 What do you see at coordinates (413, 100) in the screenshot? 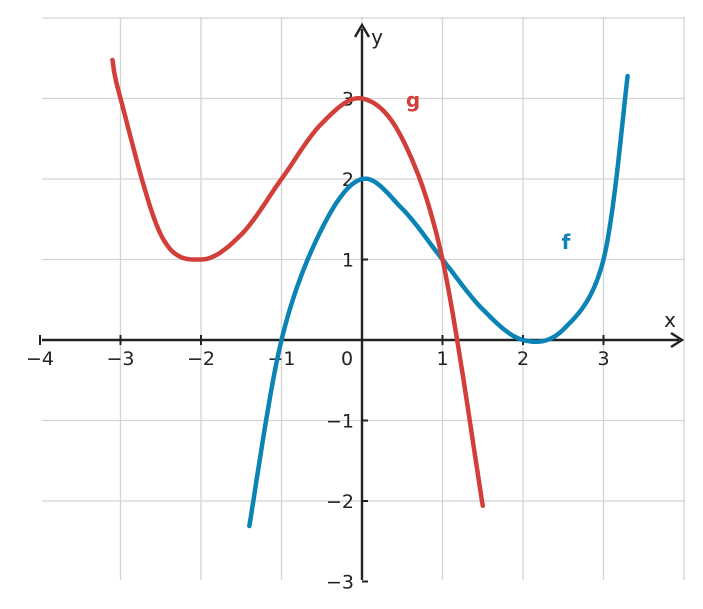
I see `curve-label-g: g` at bounding box center [413, 100].